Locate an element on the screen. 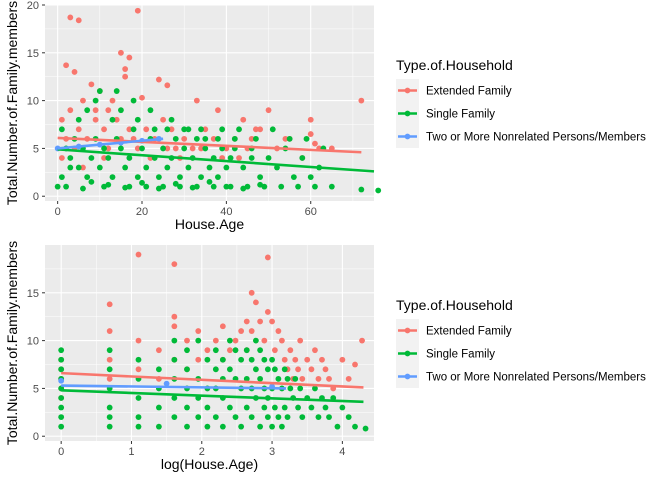 The image size is (672, 480). legend-label: Single Family is located at coordinates (460, 115).